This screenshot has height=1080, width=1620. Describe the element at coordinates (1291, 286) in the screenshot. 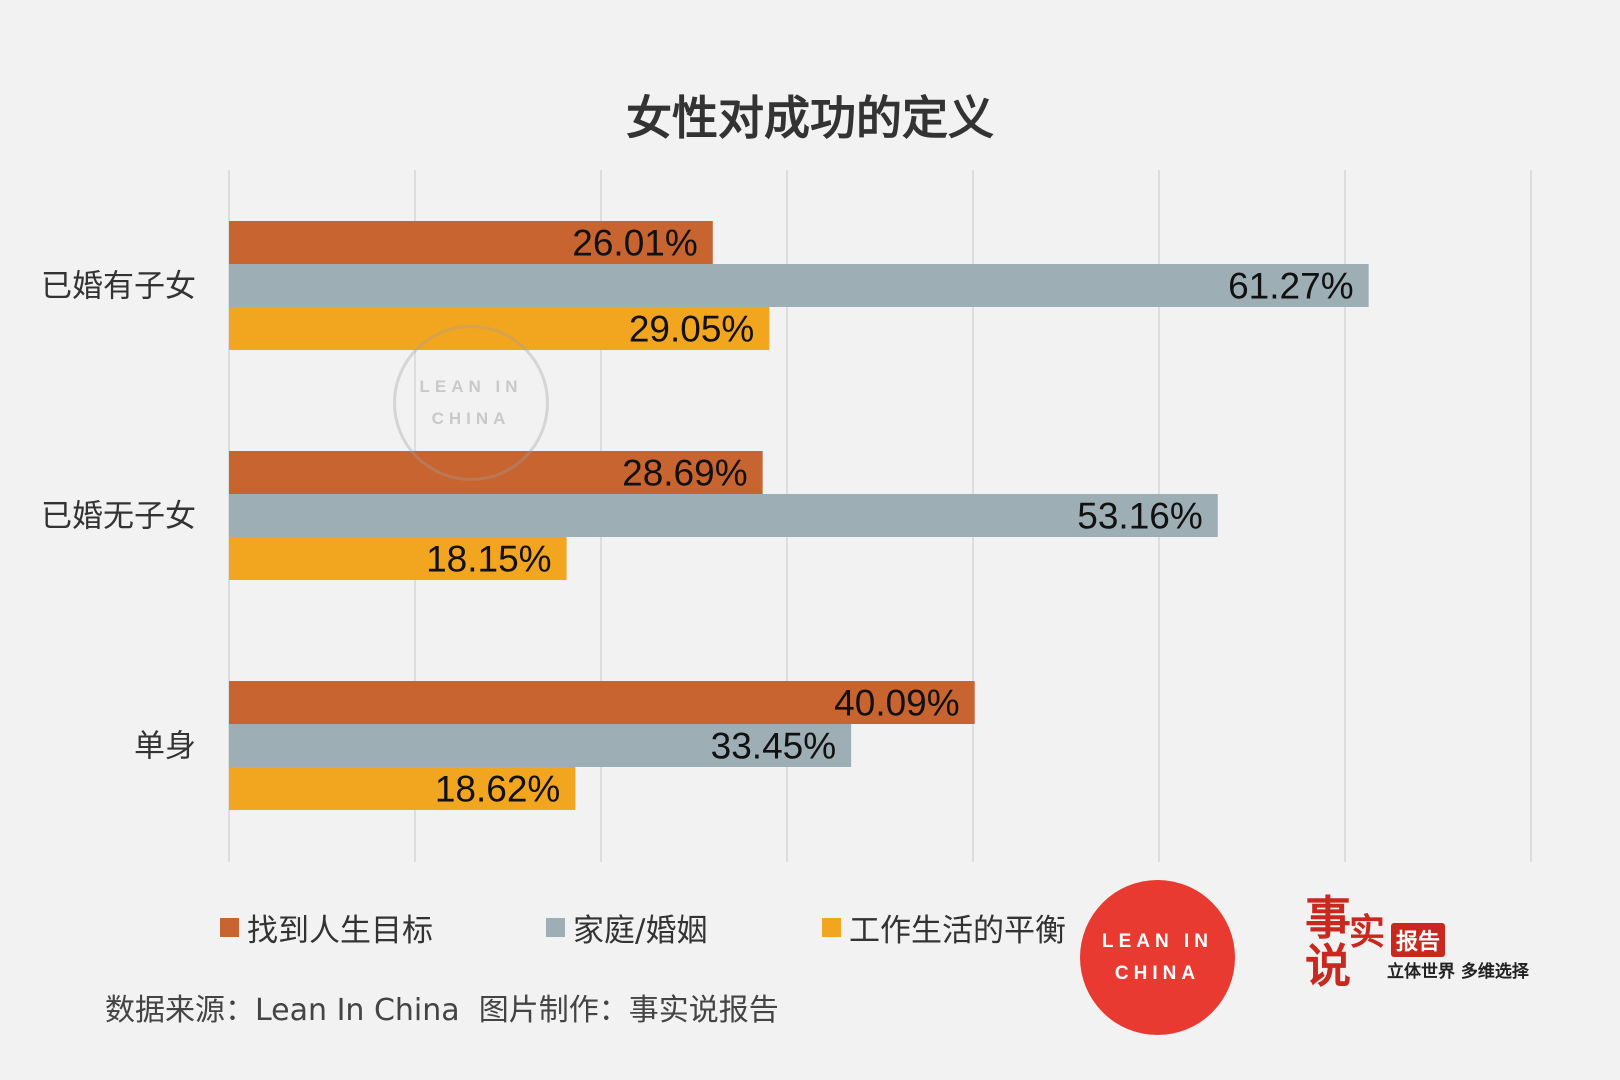

I see `data-label: 61.27%` at that location.